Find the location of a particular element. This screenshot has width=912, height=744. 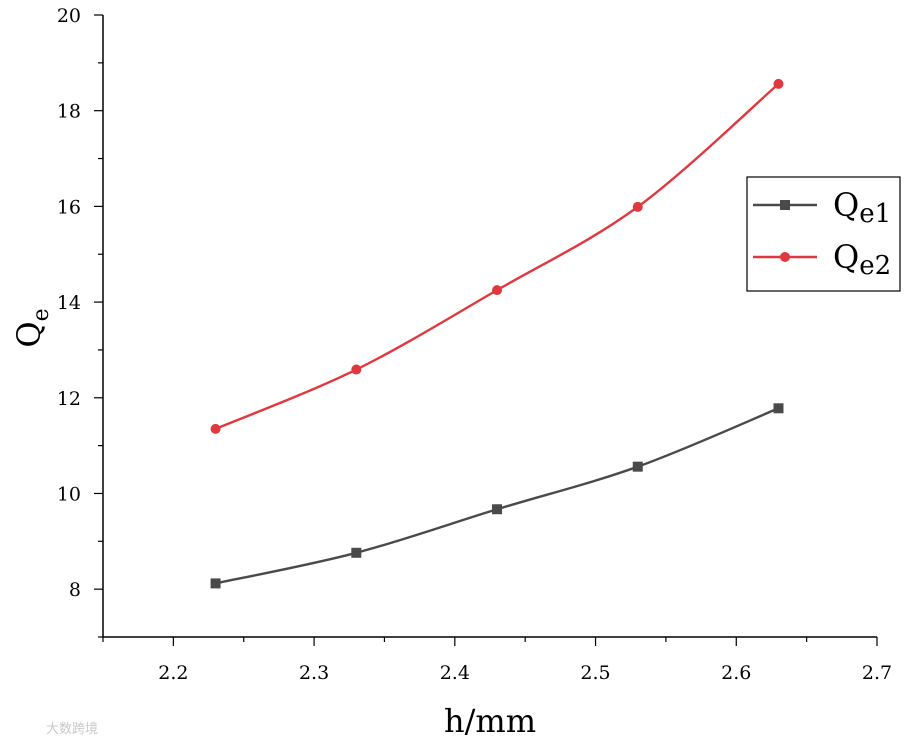

x-tick-label: 2.2 is located at coordinates (173, 673).